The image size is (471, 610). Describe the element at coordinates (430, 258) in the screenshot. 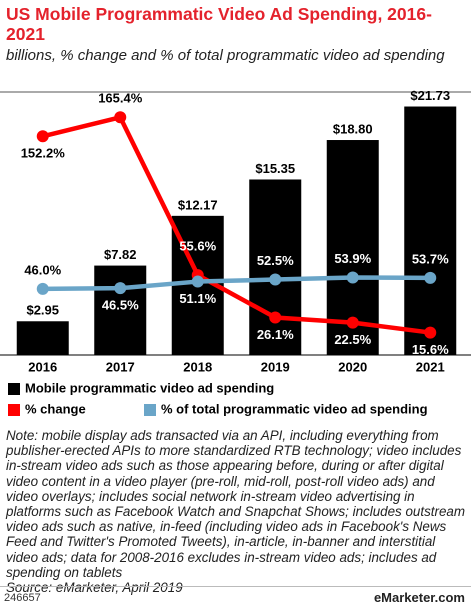

I see `line-value-label: 53.7%` at that location.